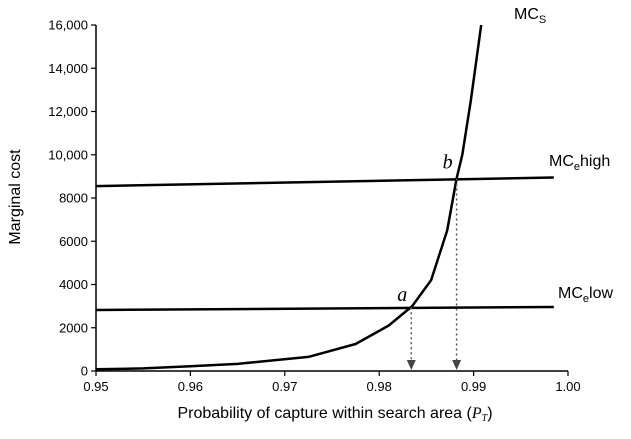  I want to click on point-label-b: b, so click(448, 163).